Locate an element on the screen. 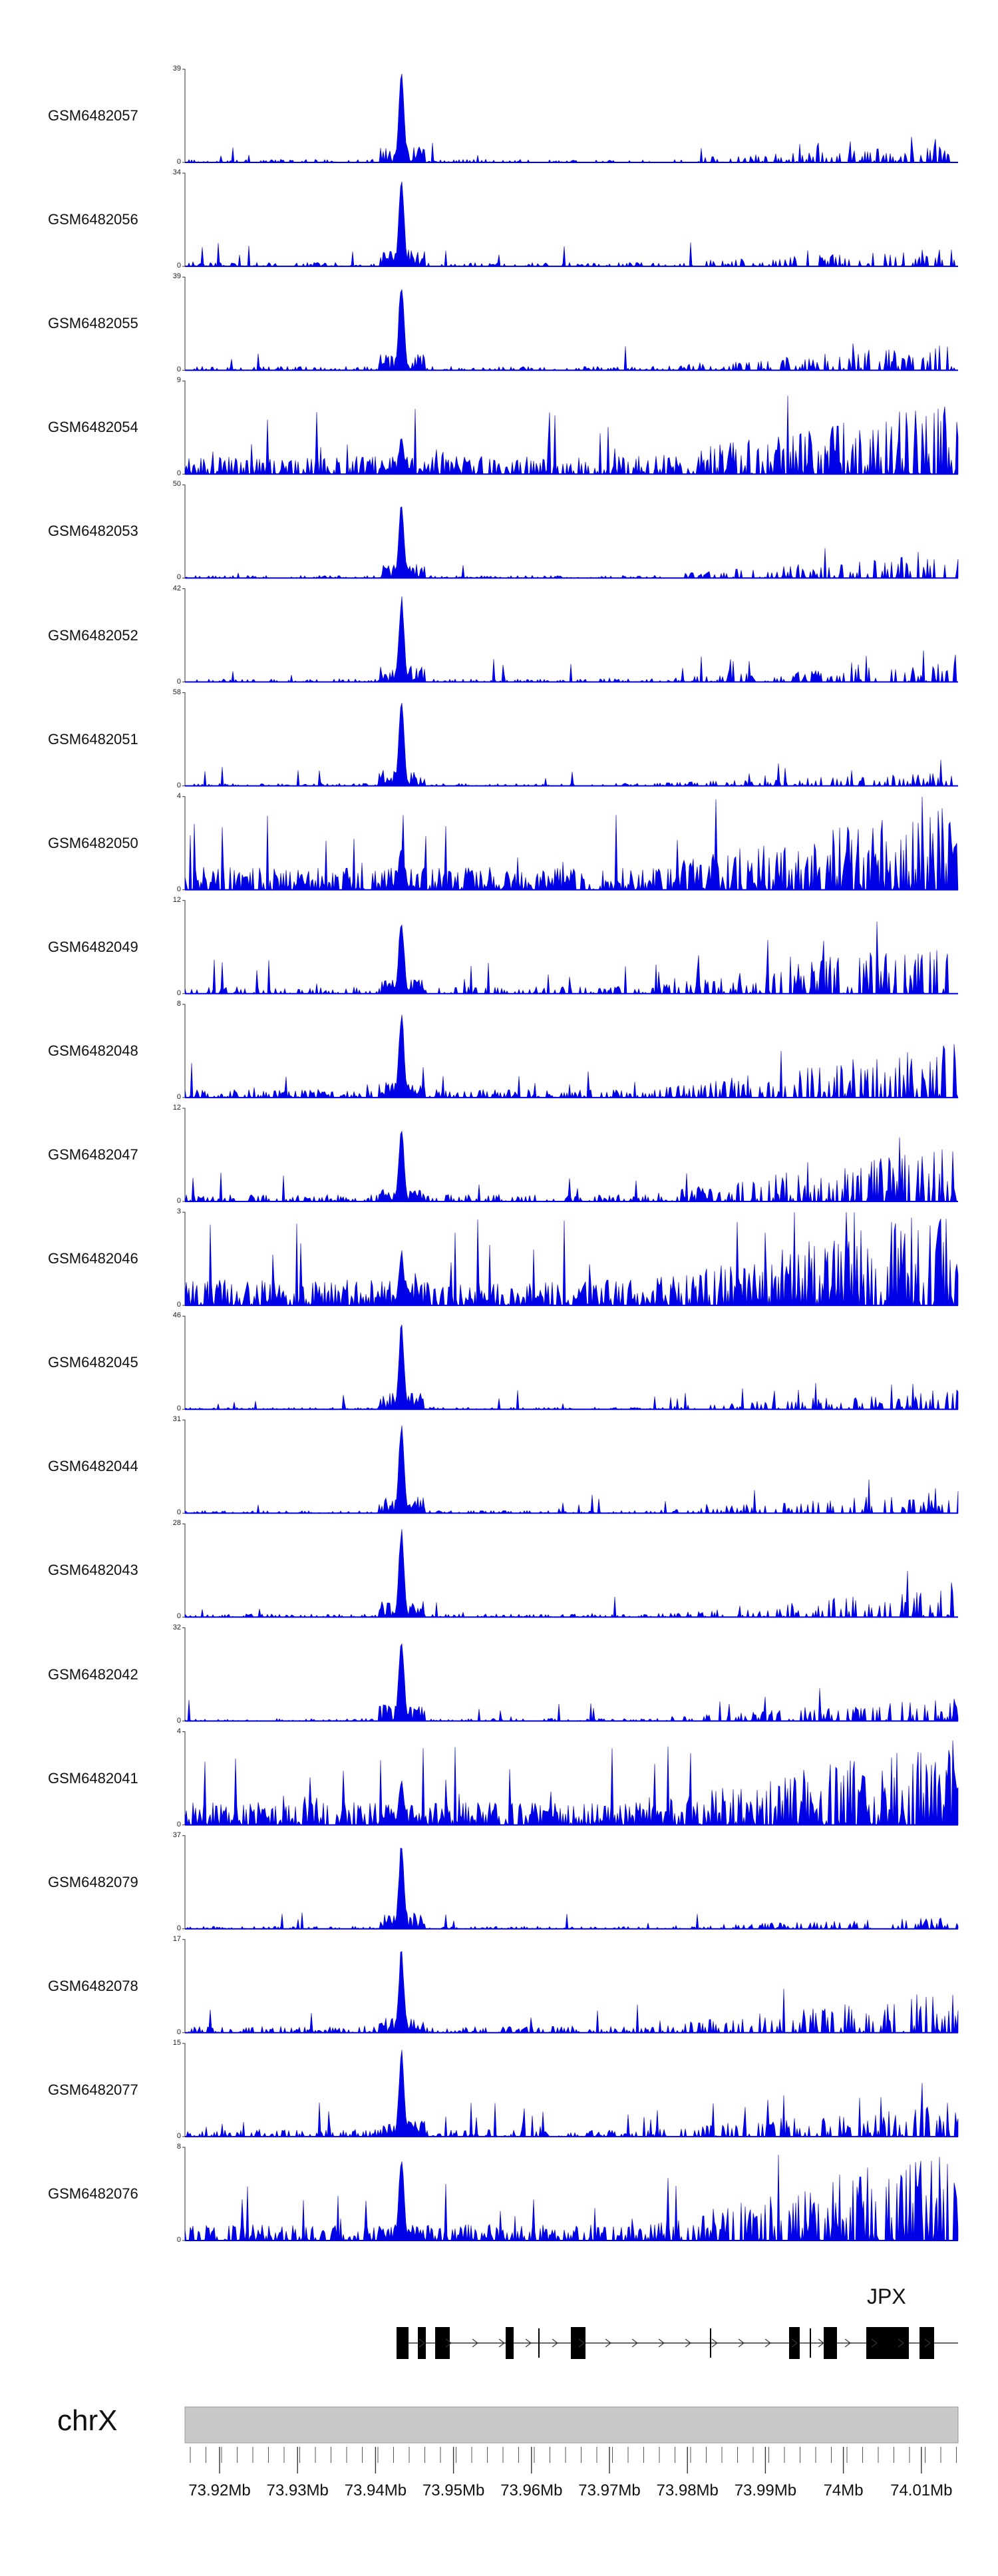 The width and height of the screenshot is (998, 2576). axis-tick-label: 73.95Mb is located at coordinates (453, 2490).